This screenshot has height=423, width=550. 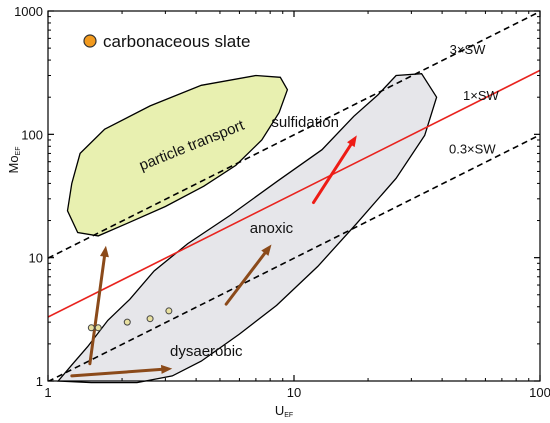 I want to click on x-axis-label-sub: EF, so click(x=288, y=415).